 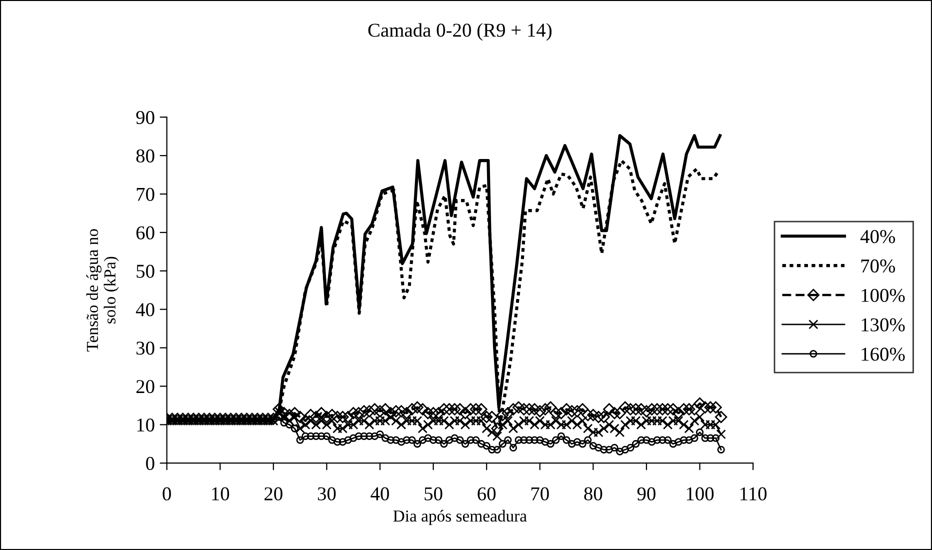 What do you see at coordinates (145, 117) in the screenshot?
I see `y-tick-label: 90` at bounding box center [145, 117].